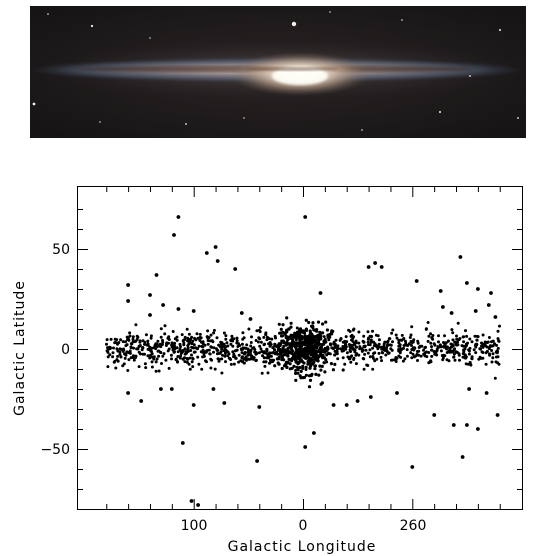 The width and height of the screenshot is (556, 556). What do you see at coordinates (303, 526) in the screenshot?
I see `x-tick-label-0: 0` at bounding box center [303, 526].